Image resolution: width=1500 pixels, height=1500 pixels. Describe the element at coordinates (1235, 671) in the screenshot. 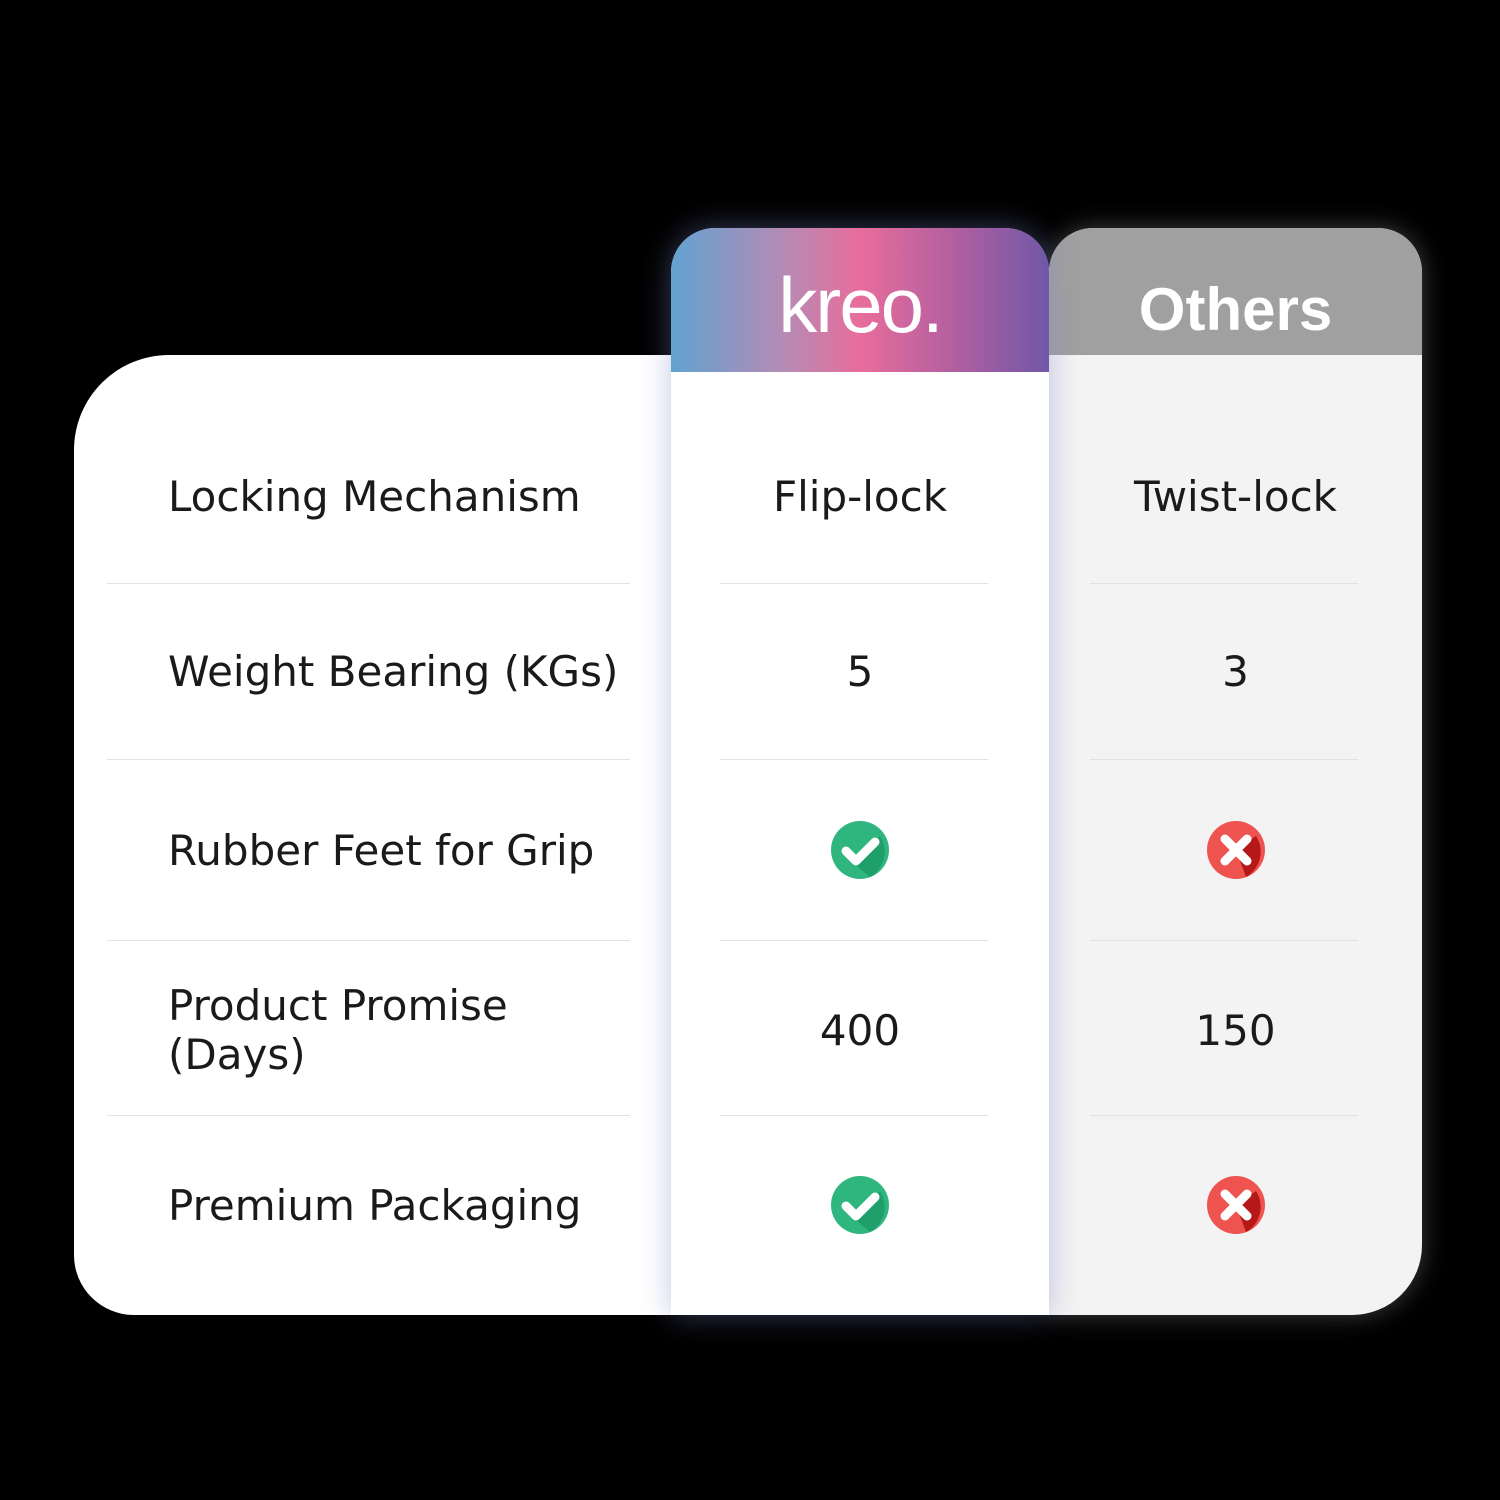

I see `others-value: 3` at that location.